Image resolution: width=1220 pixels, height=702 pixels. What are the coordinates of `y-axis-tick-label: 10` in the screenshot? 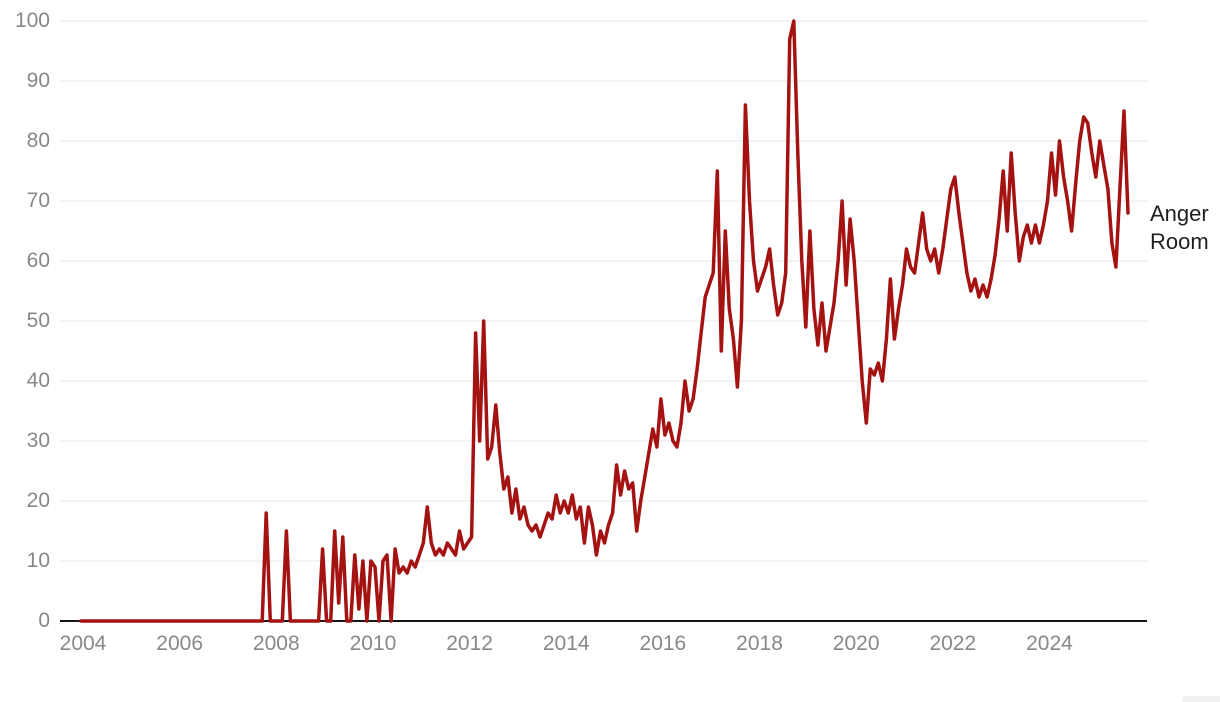 It's located at (38, 560).